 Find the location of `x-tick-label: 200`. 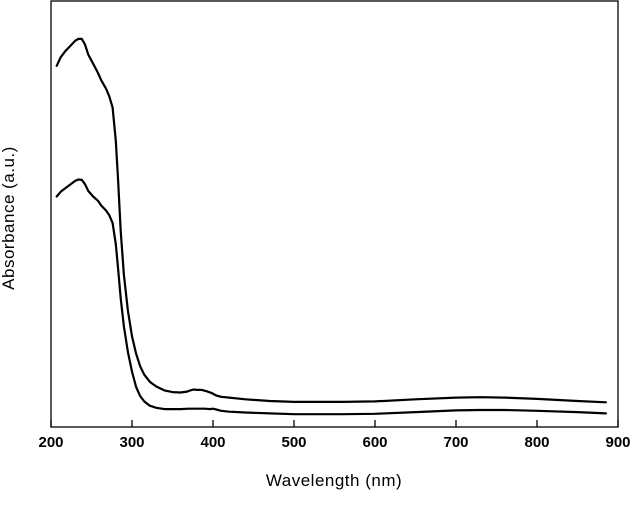

x-tick-label: 200 is located at coordinates (50, 442).